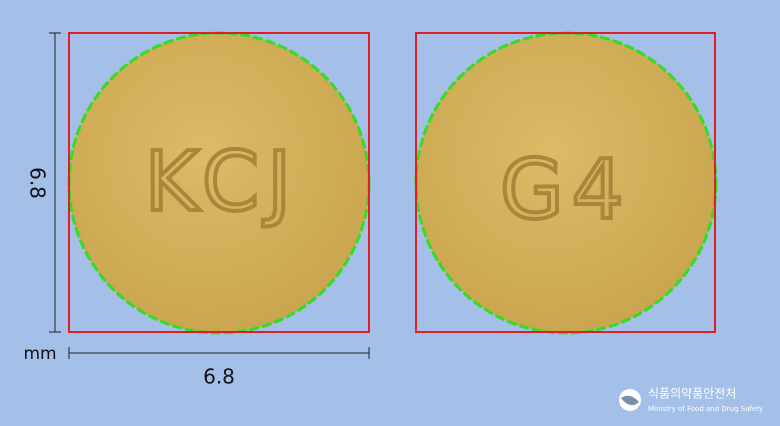 This screenshot has height=426, width=780. What do you see at coordinates (39, 354) in the screenshot?
I see `unit-label: mm` at bounding box center [39, 354].